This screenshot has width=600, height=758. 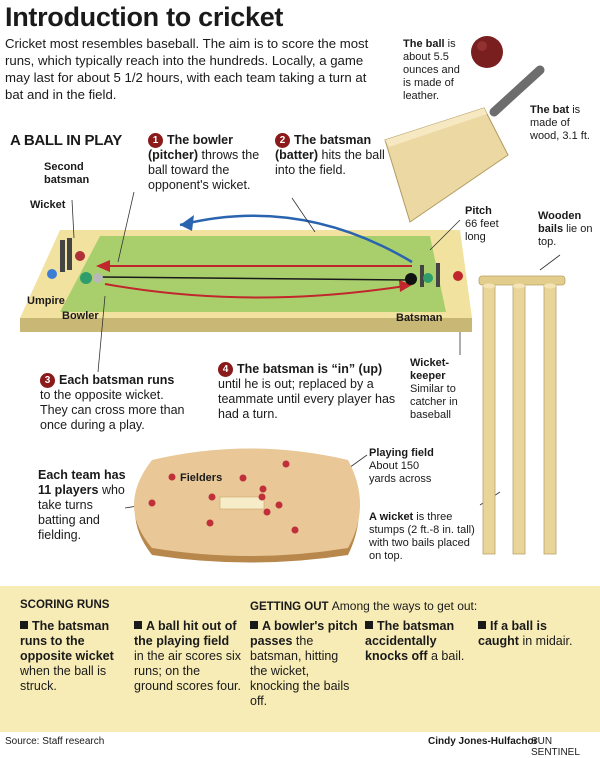 I want to click on field-title: Playing field, so click(x=401, y=453).